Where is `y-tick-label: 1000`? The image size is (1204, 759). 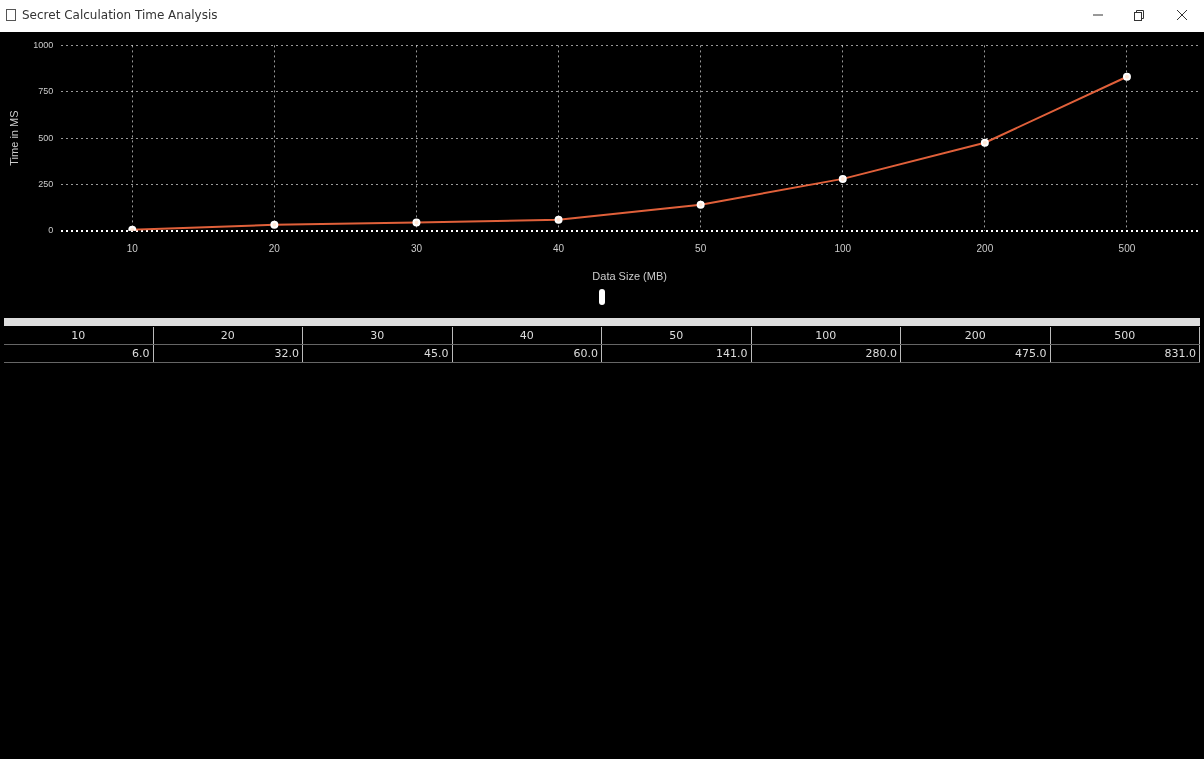 y-tick-label: 1000 is located at coordinates (43, 44).